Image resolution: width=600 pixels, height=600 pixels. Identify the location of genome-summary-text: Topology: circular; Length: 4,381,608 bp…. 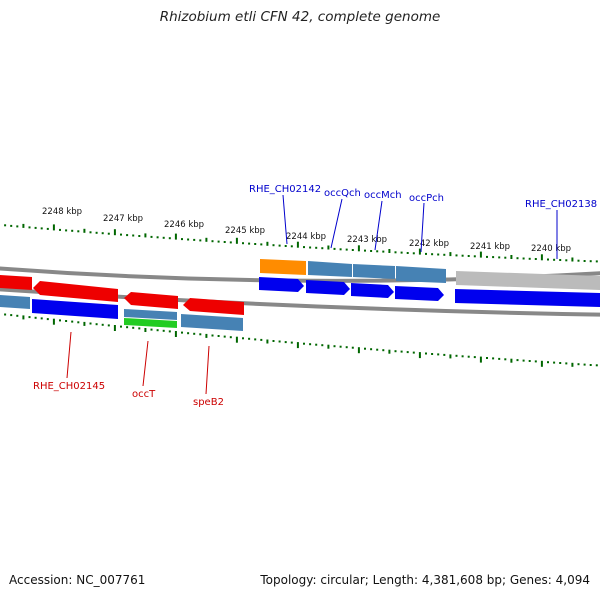
(425, 580).